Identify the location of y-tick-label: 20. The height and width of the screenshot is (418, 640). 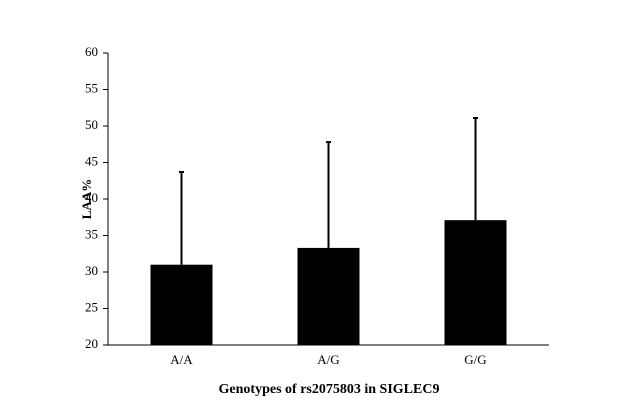
(91, 343).